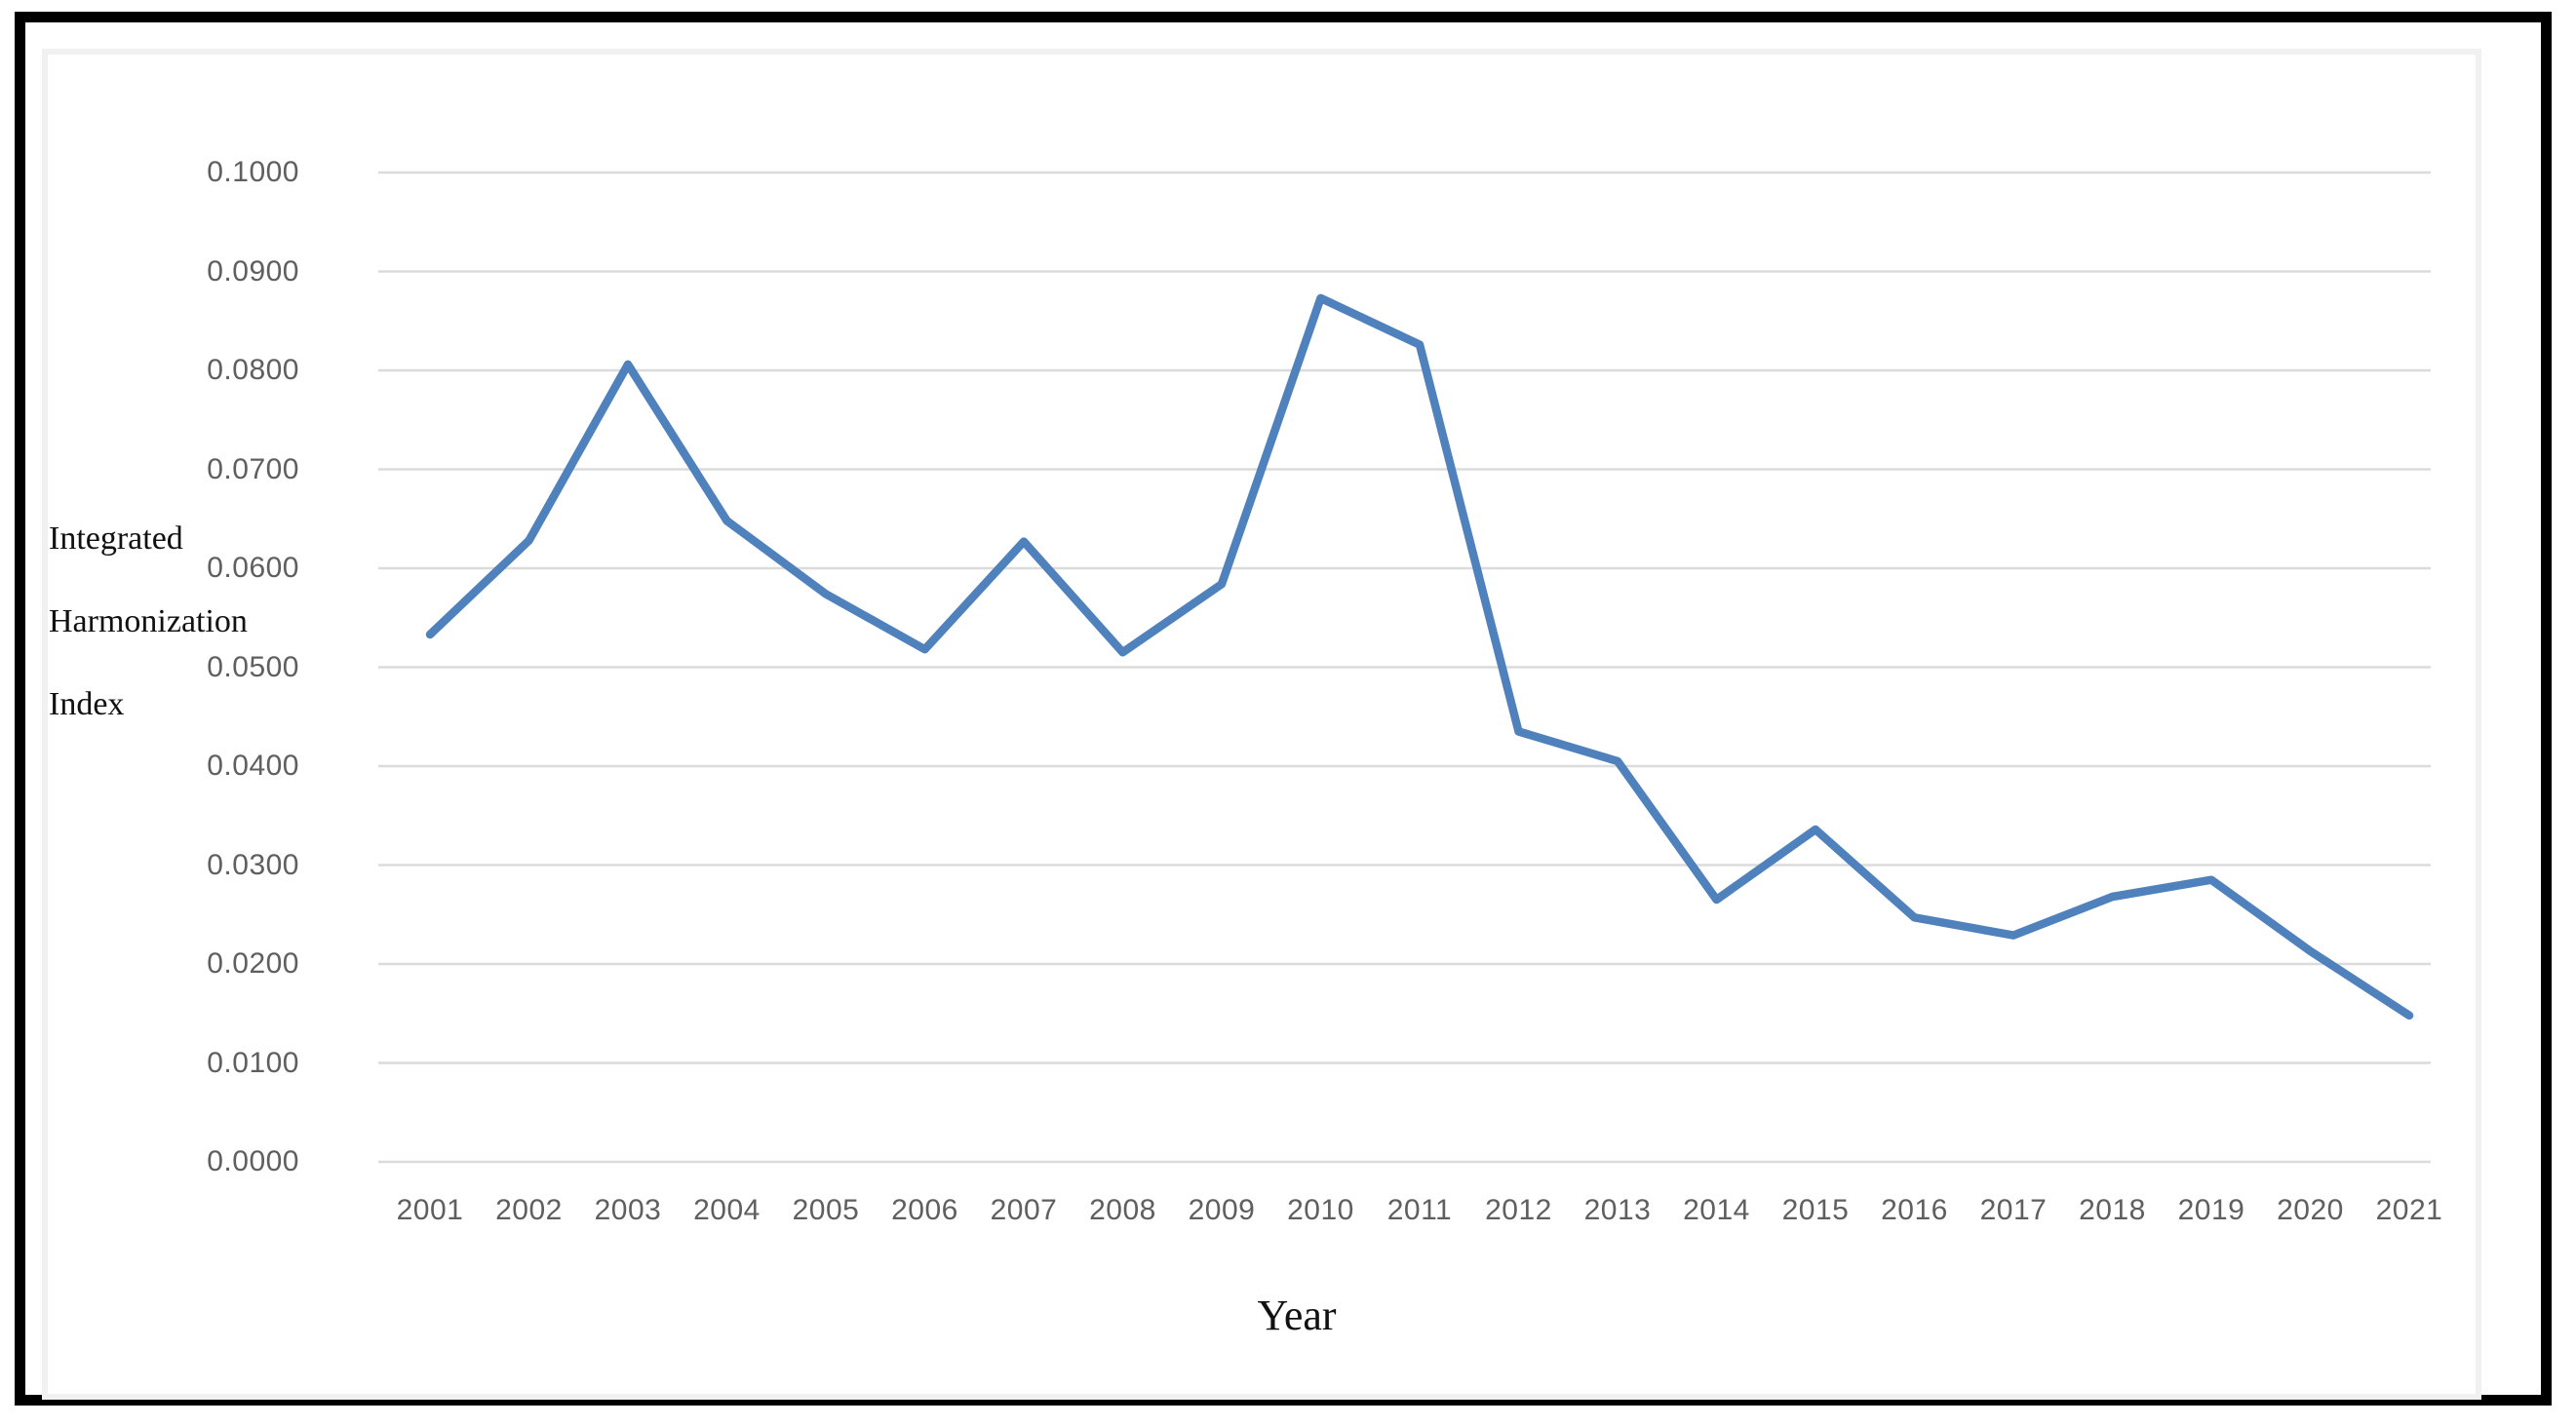 The width and height of the screenshot is (2576, 1426). I want to click on y-axis-tick-label: 0.0300, so click(253, 864).